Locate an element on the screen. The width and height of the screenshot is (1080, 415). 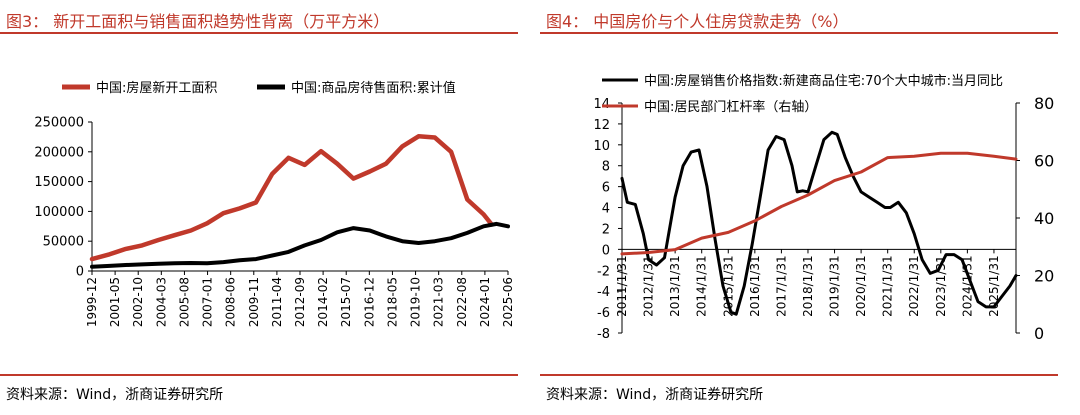
x-tick-label: 2013/1/31 is located at coordinates (675, 286).